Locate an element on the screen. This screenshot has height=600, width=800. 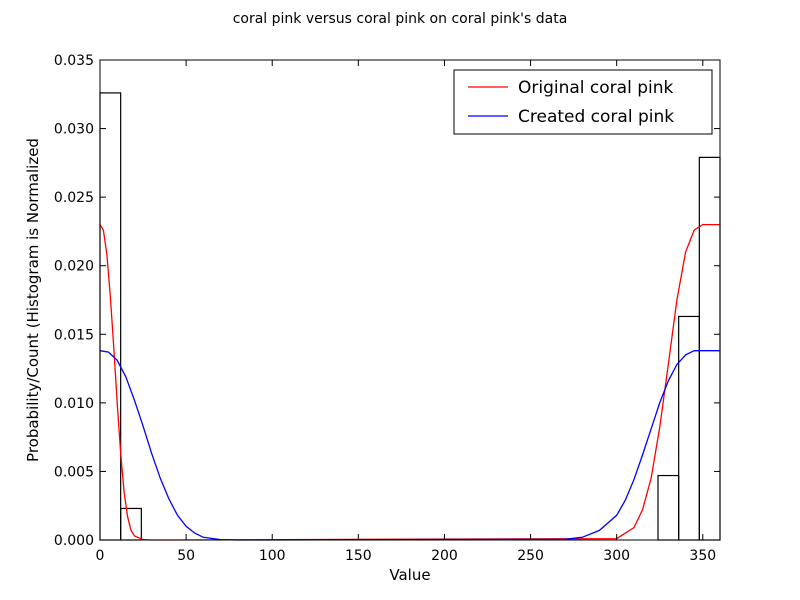
y-tick-label: 0.030 is located at coordinates (74, 130).